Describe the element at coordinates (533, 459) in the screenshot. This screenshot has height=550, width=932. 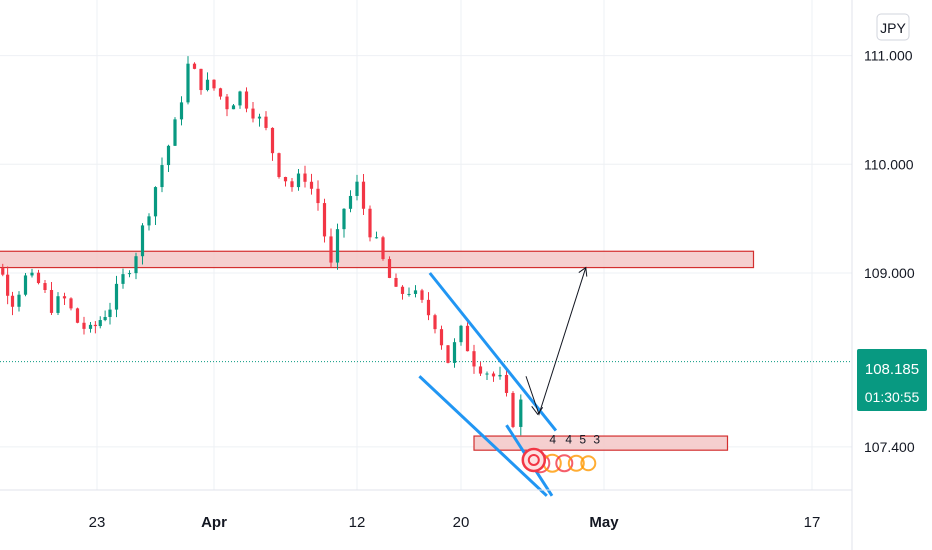
I see `pattern-marker-inner` at that location.